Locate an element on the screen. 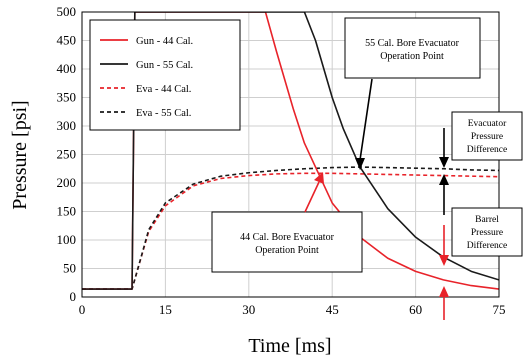 Image resolution: width=531 pixels, height=360 pixels. barrel-diff-box is located at coordinates (487, 232).